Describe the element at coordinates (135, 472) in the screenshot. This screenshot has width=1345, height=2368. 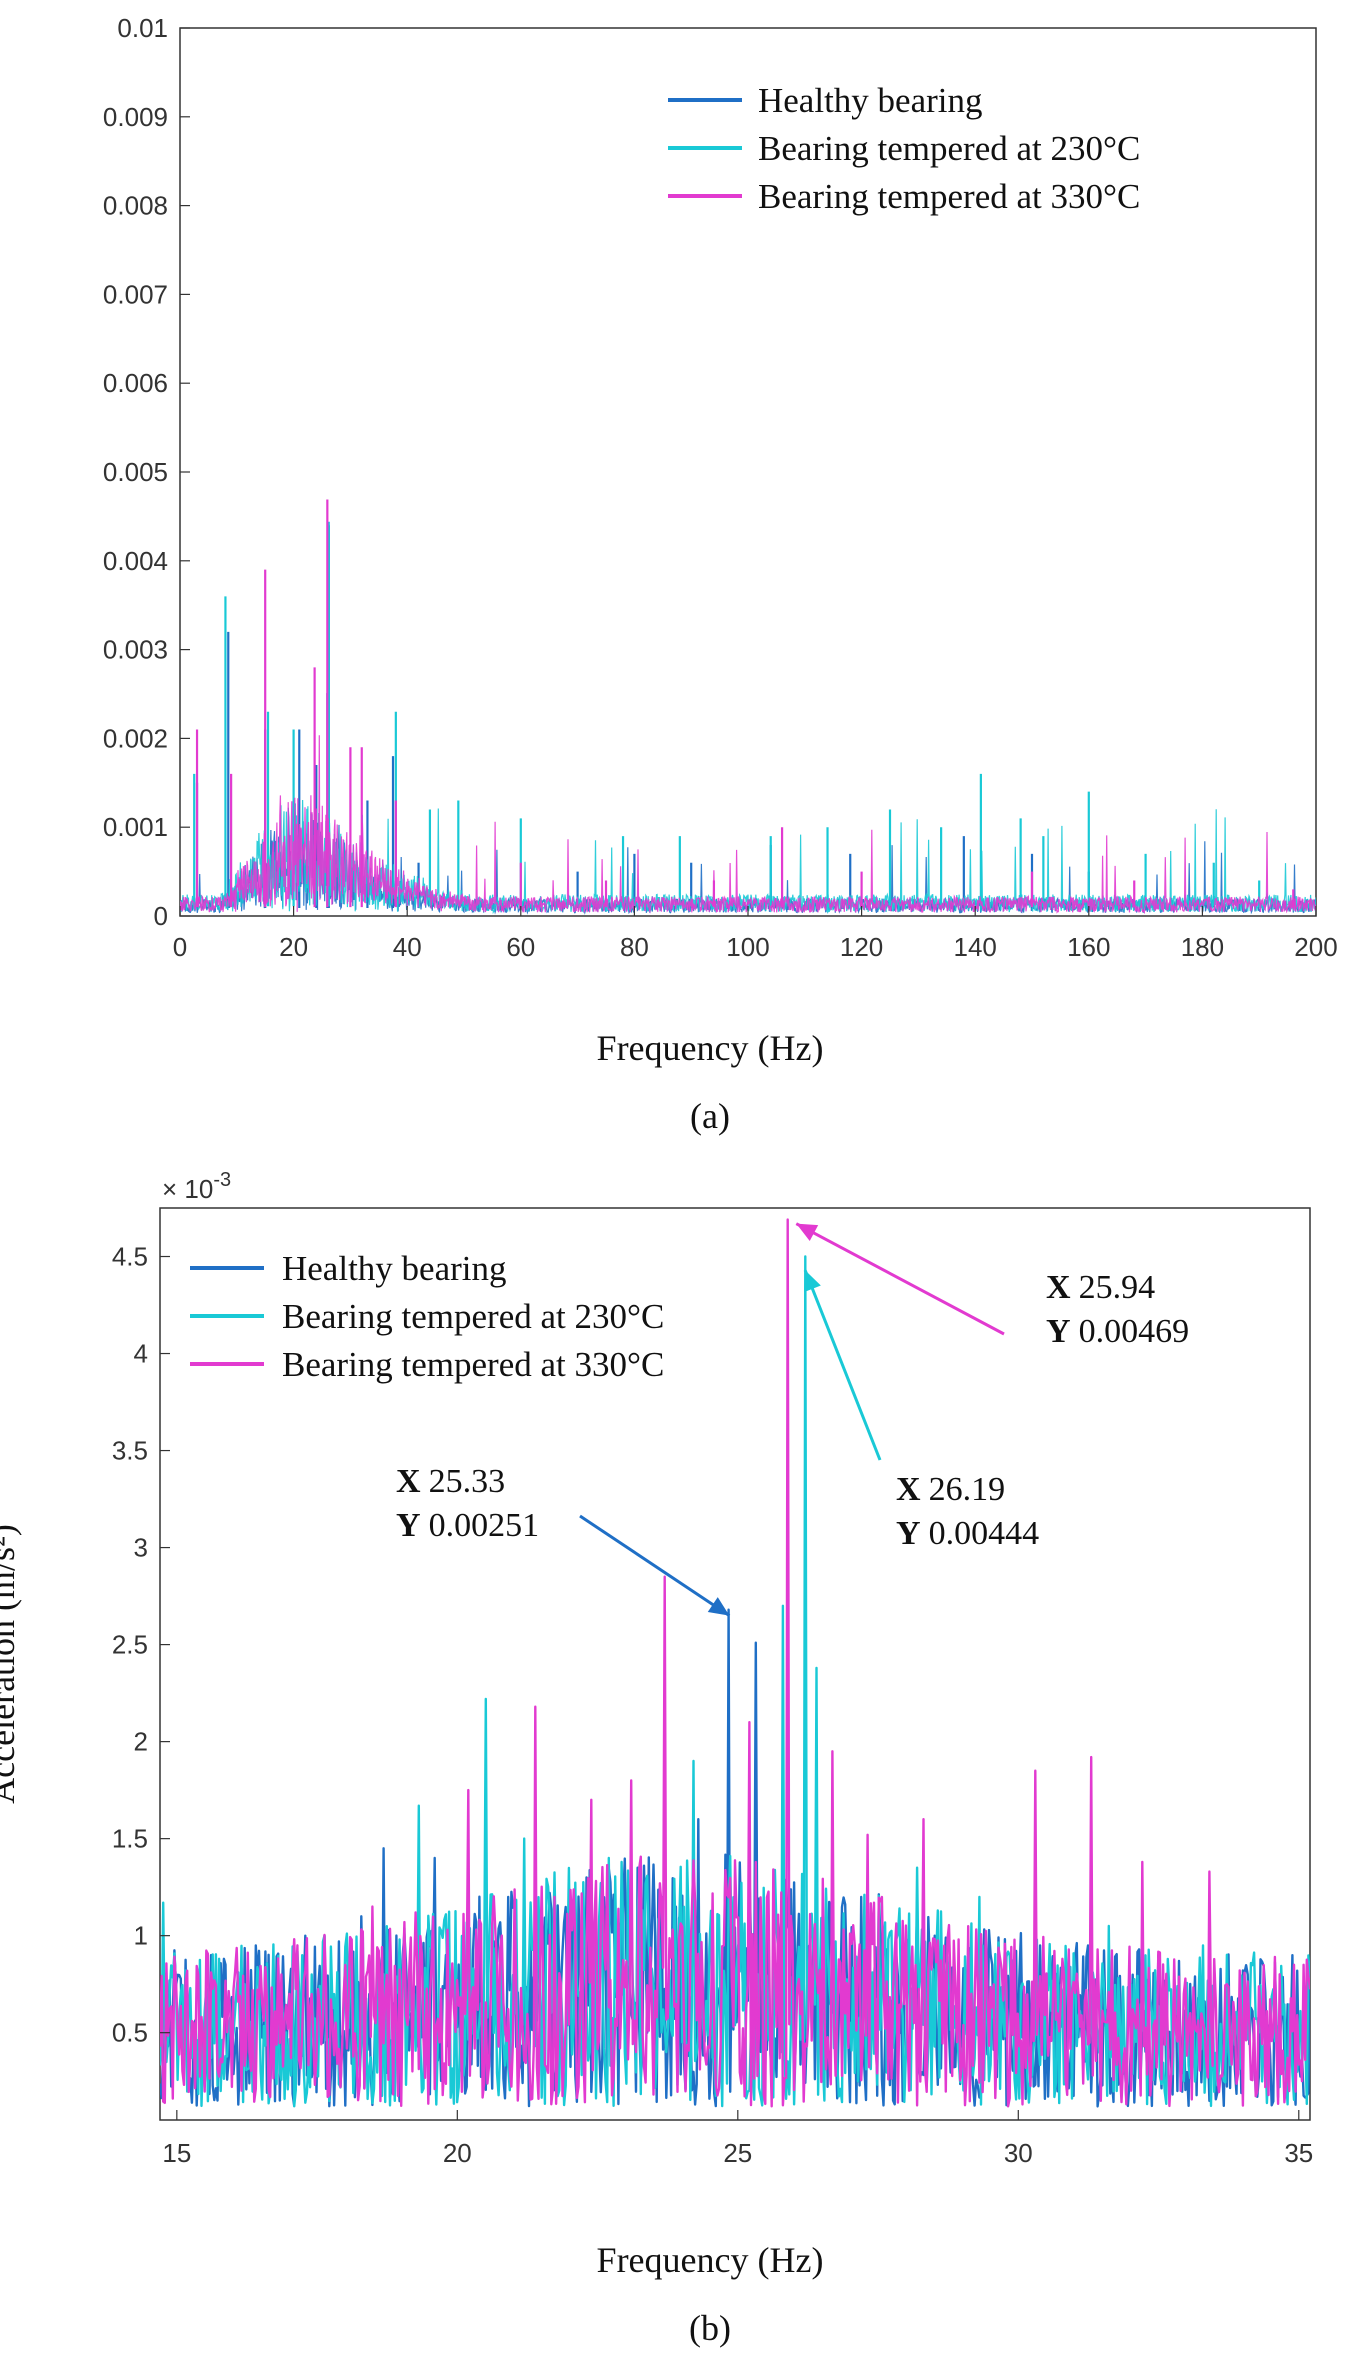
I see `chart-a-ytick-label: 0.005` at that location.